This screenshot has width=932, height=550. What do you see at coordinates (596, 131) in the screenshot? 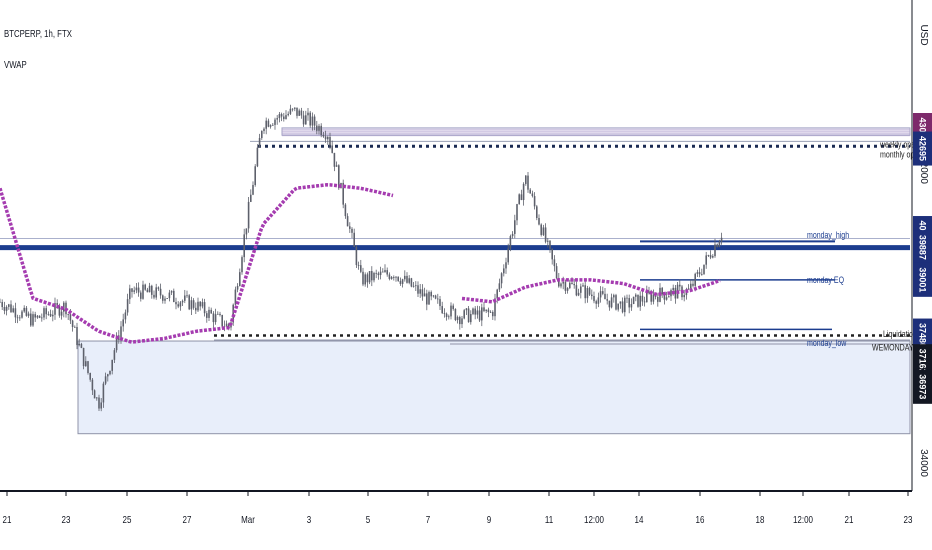
I see `level-weekly-high-band` at bounding box center [596, 131].